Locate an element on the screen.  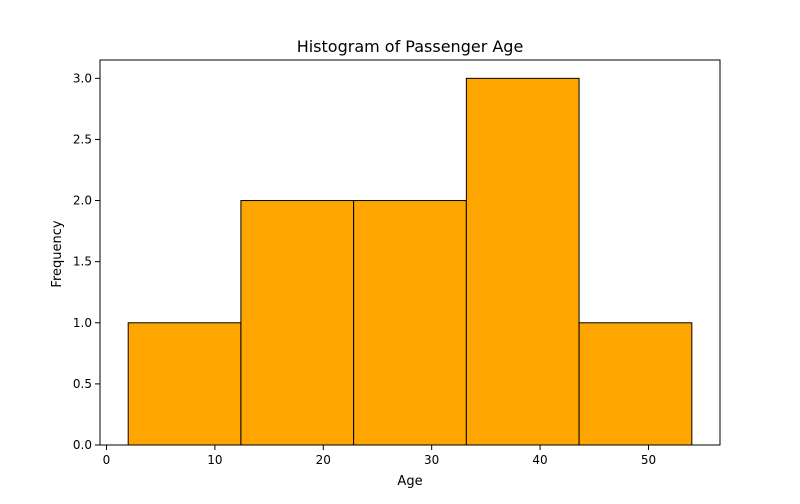
x-axis-label: Age is located at coordinates (409, 481).